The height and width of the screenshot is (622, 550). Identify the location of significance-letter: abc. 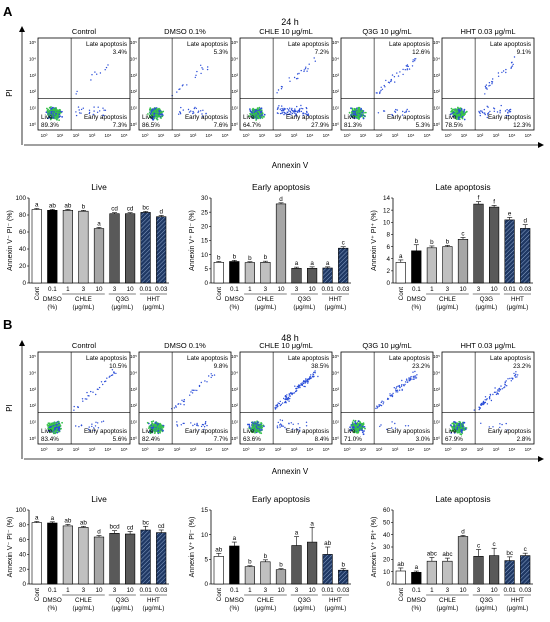
(447, 554).